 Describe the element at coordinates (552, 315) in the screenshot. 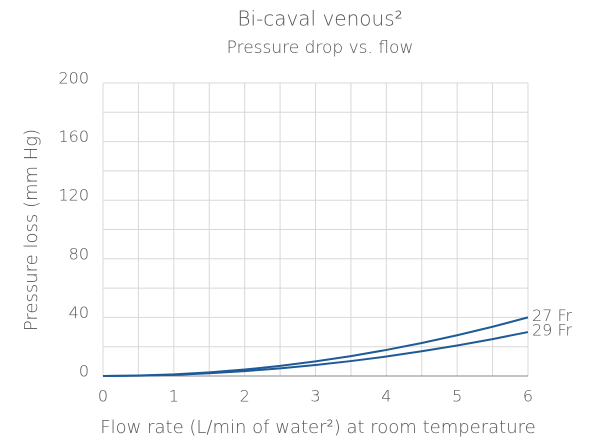

I see `series-label: 27 Fr` at that location.